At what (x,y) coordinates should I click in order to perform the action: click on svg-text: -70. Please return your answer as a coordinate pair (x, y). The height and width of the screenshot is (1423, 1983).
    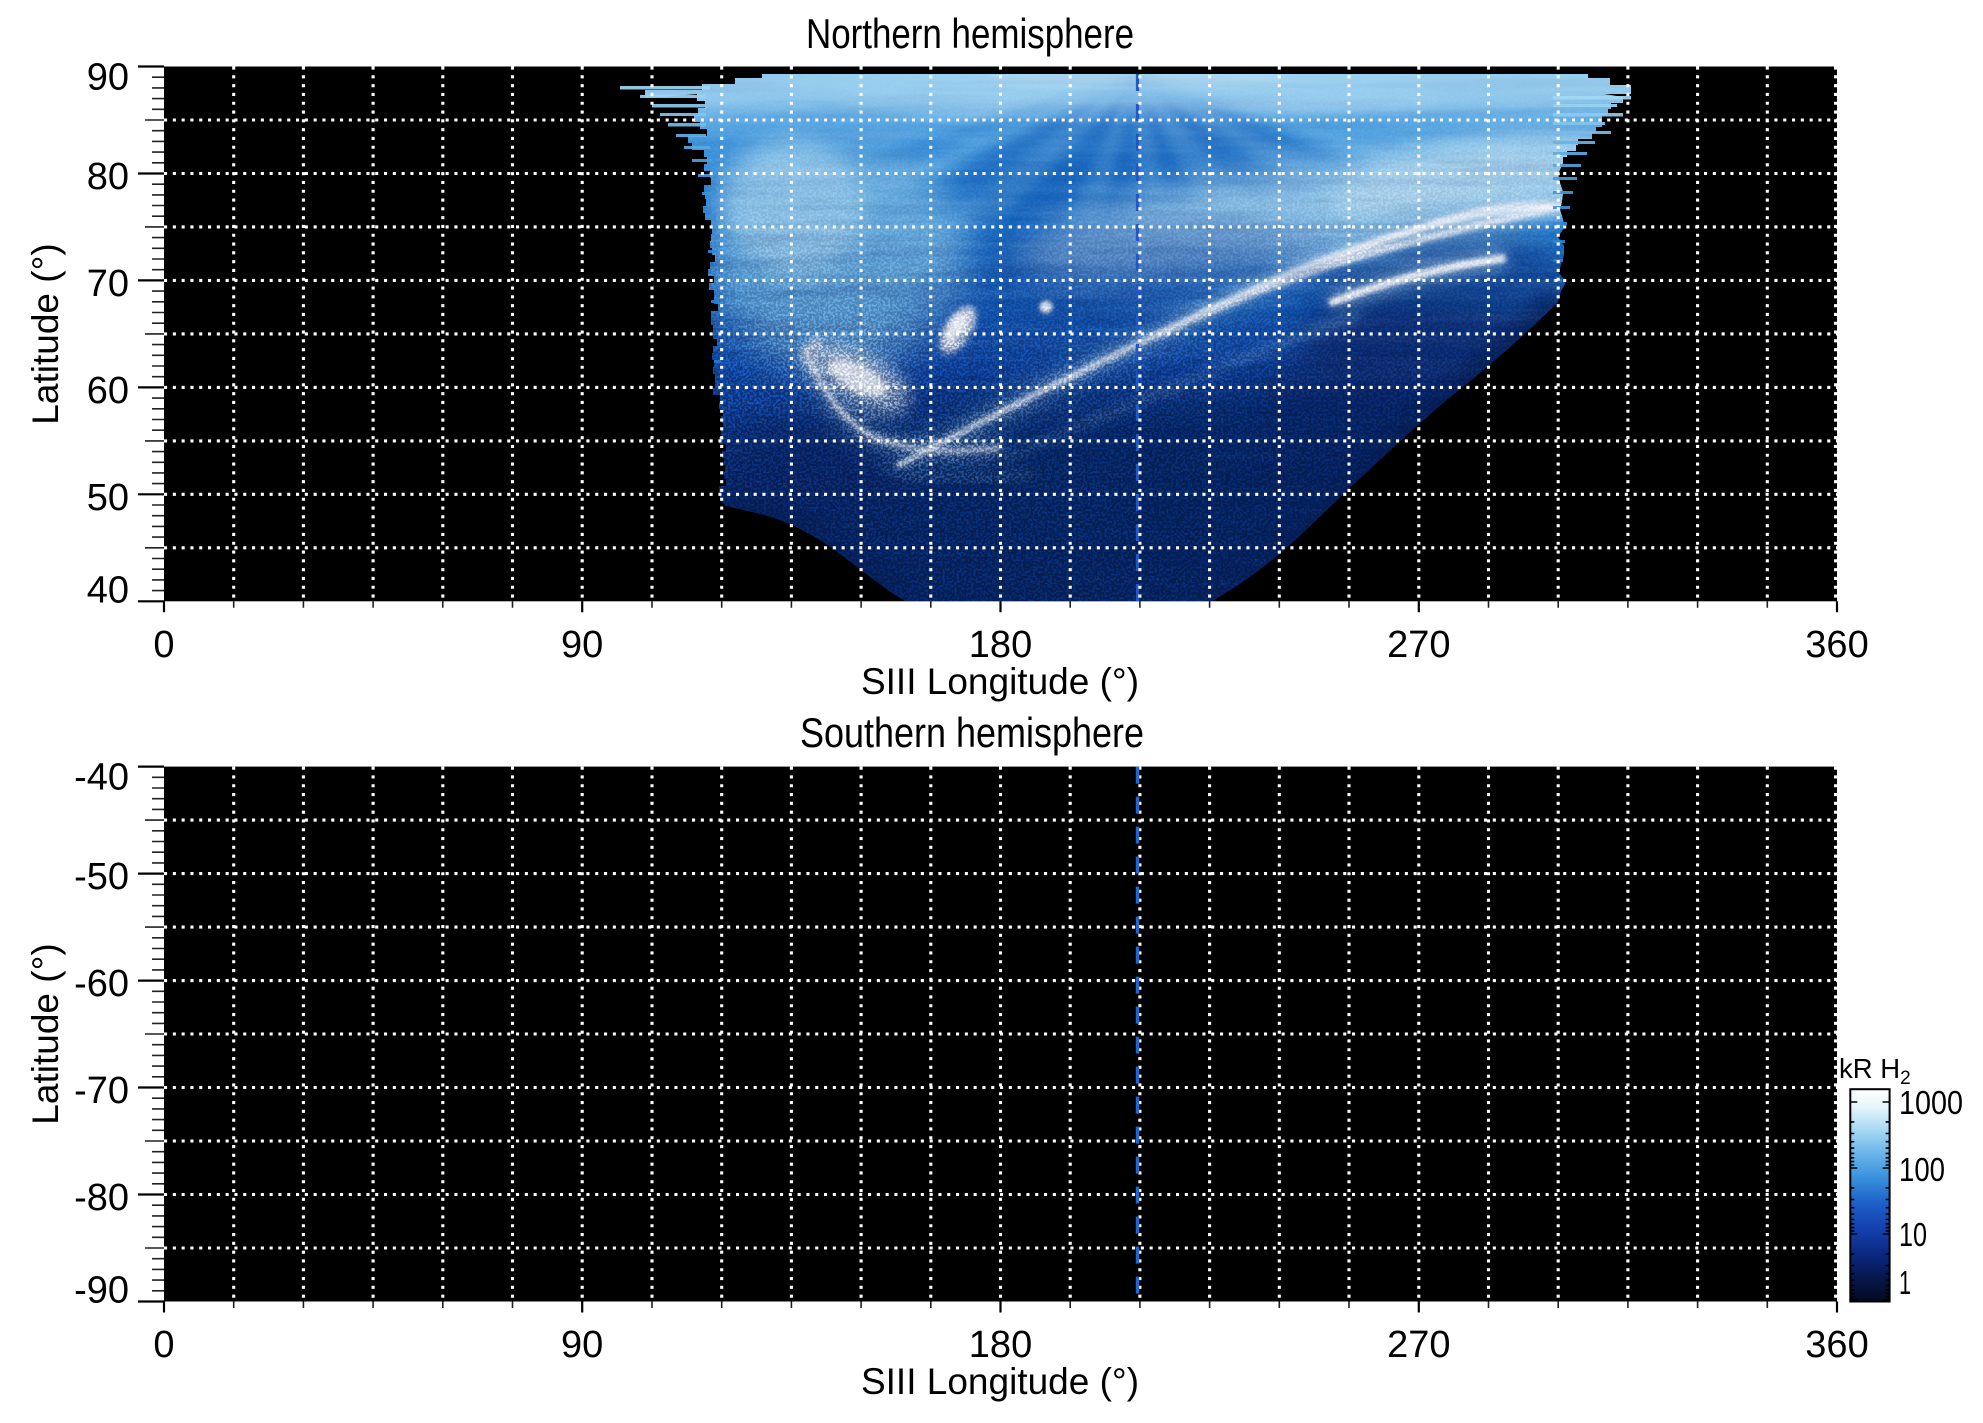
    Looking at the image, I should click on (101, 1091).